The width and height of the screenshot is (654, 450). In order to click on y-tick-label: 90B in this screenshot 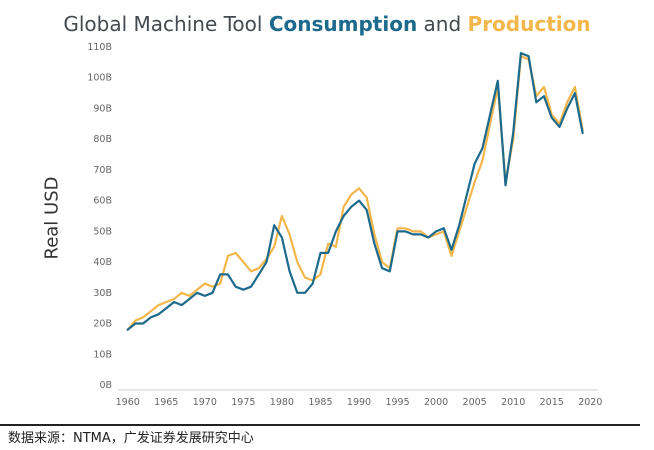, I will do `click(102, 108)`.